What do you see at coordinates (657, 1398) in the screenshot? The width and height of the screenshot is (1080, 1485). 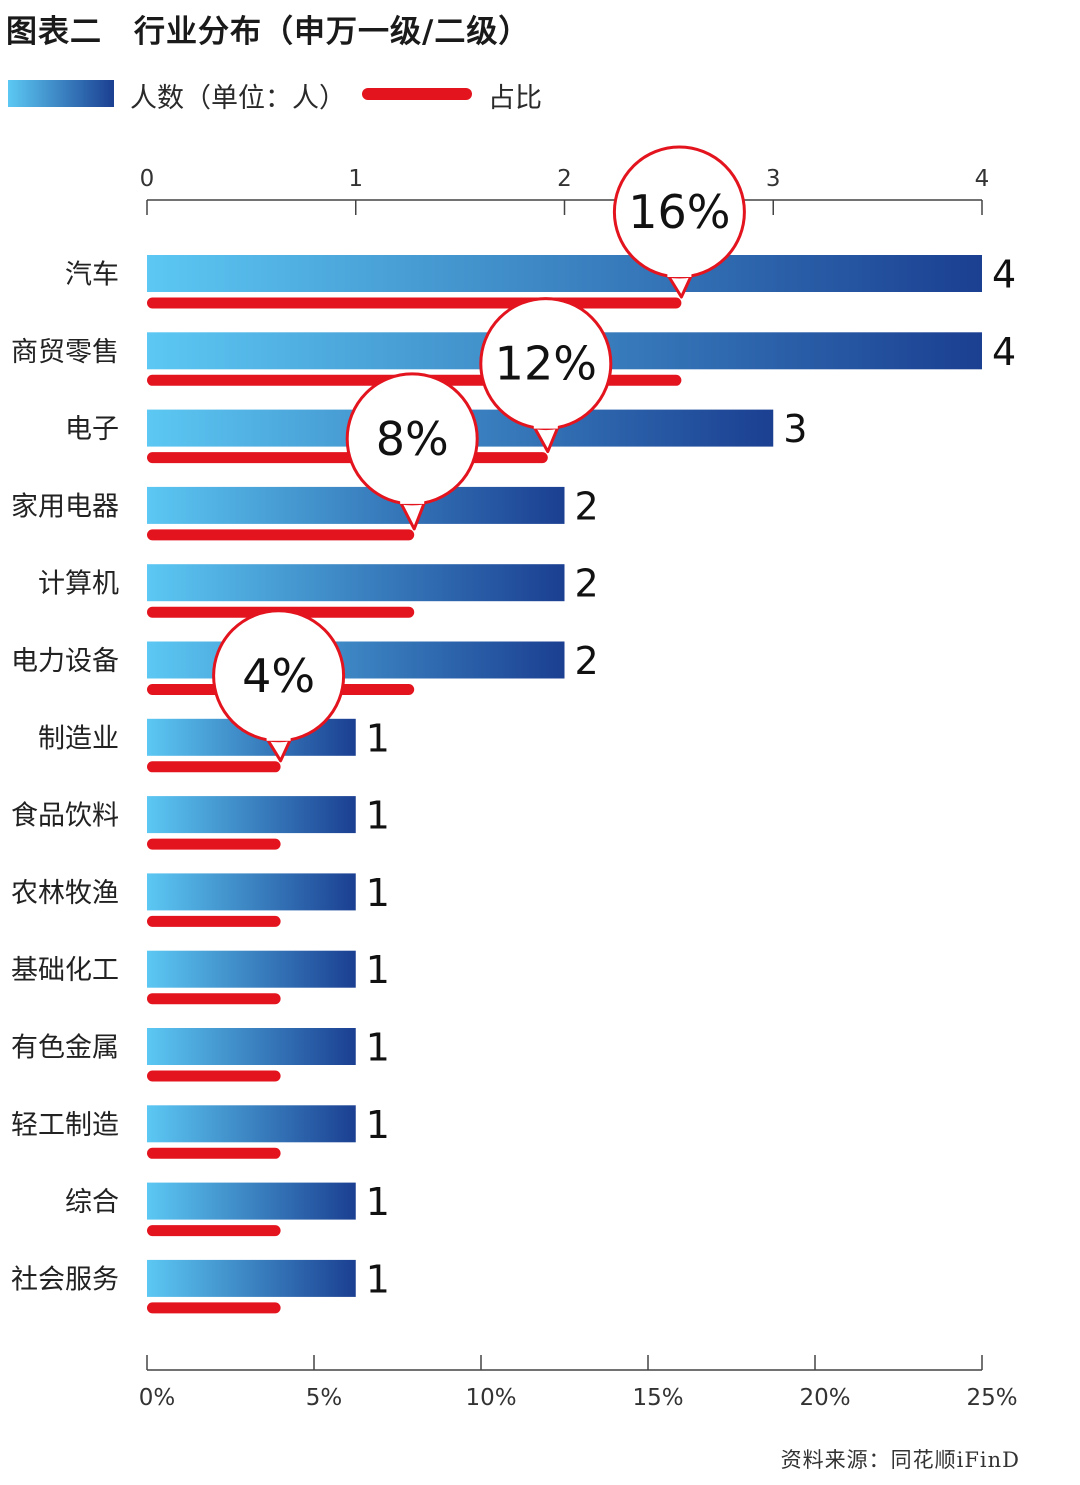 I see `bottom-axis-tick-label: 15%` at bounding box center [657, 1398].